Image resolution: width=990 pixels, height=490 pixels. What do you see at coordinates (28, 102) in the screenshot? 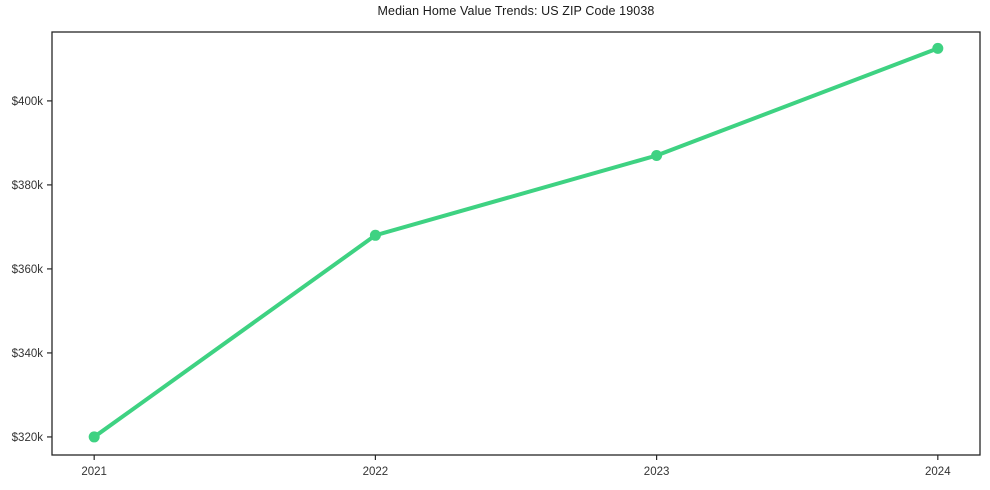
I see `y-axis-tick-label: $400k` at bounding box center [28, 102].